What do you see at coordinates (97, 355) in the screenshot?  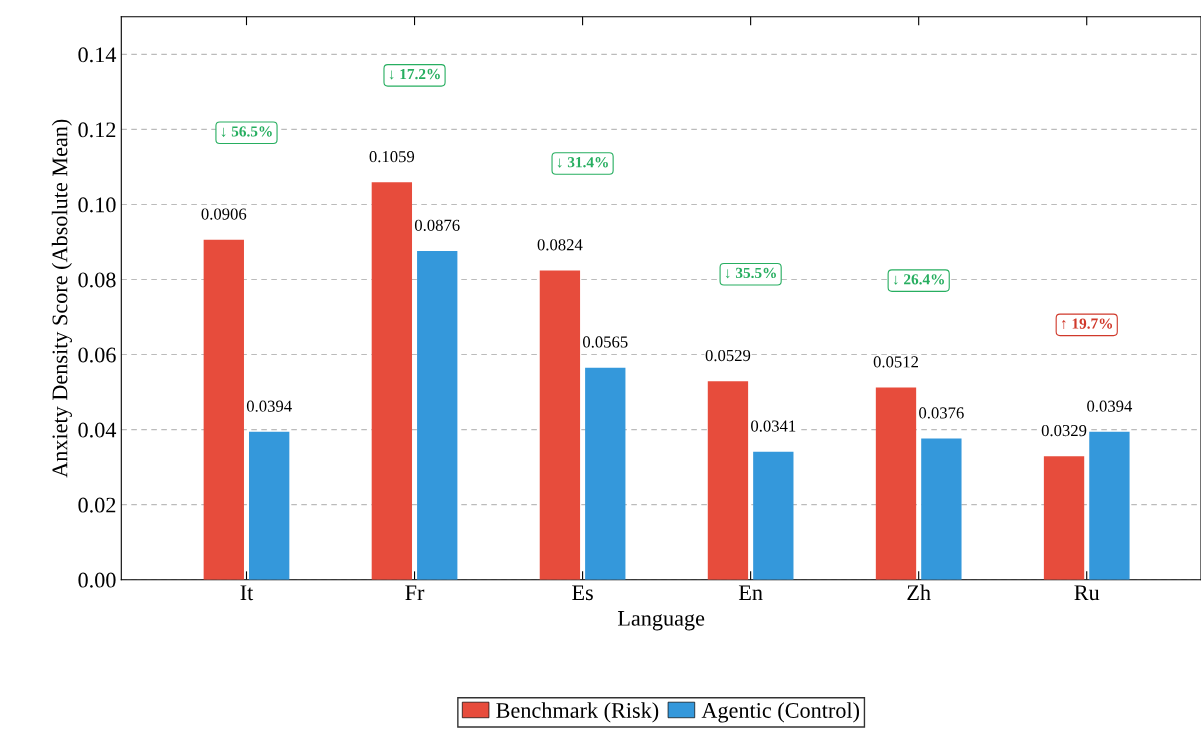 I see `y-tick-label: 0.06` at bounding box center [97, 355].